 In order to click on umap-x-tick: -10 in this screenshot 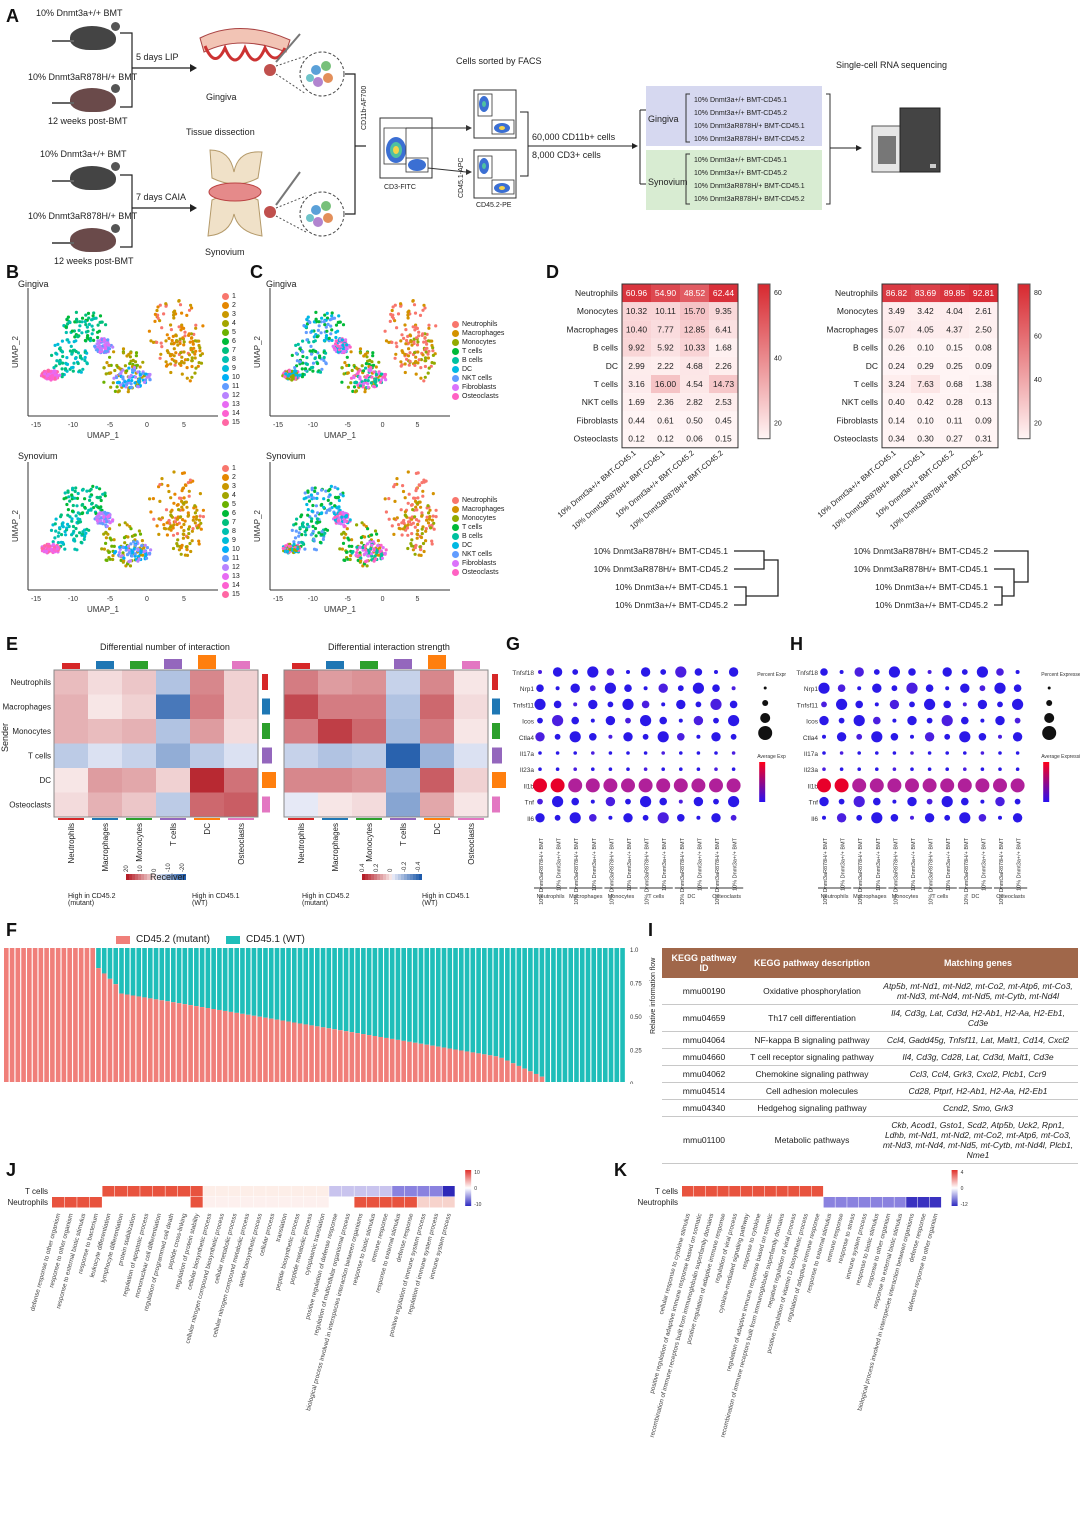, I will do `click(73, 425)`.